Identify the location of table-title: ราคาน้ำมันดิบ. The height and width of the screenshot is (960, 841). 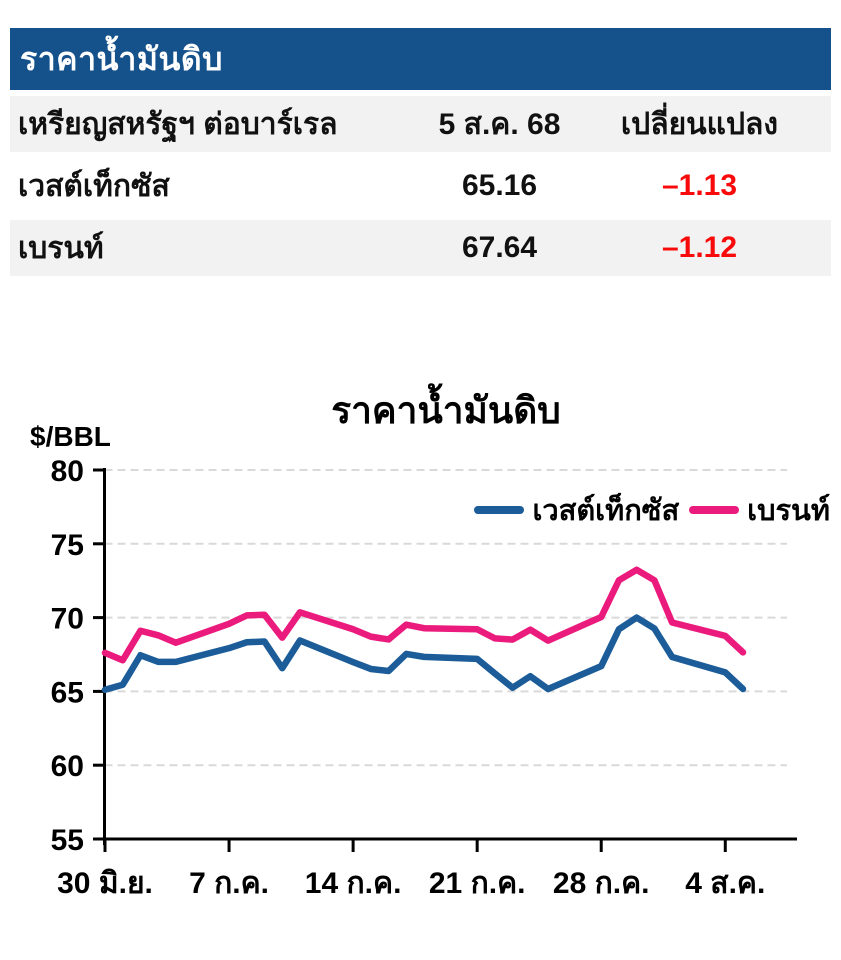
(121, 58).